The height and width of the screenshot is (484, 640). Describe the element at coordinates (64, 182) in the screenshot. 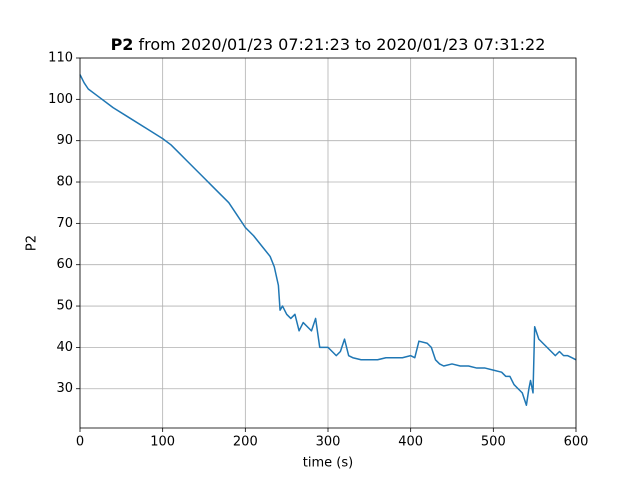

I see `y-tick-label: 80` at that location.